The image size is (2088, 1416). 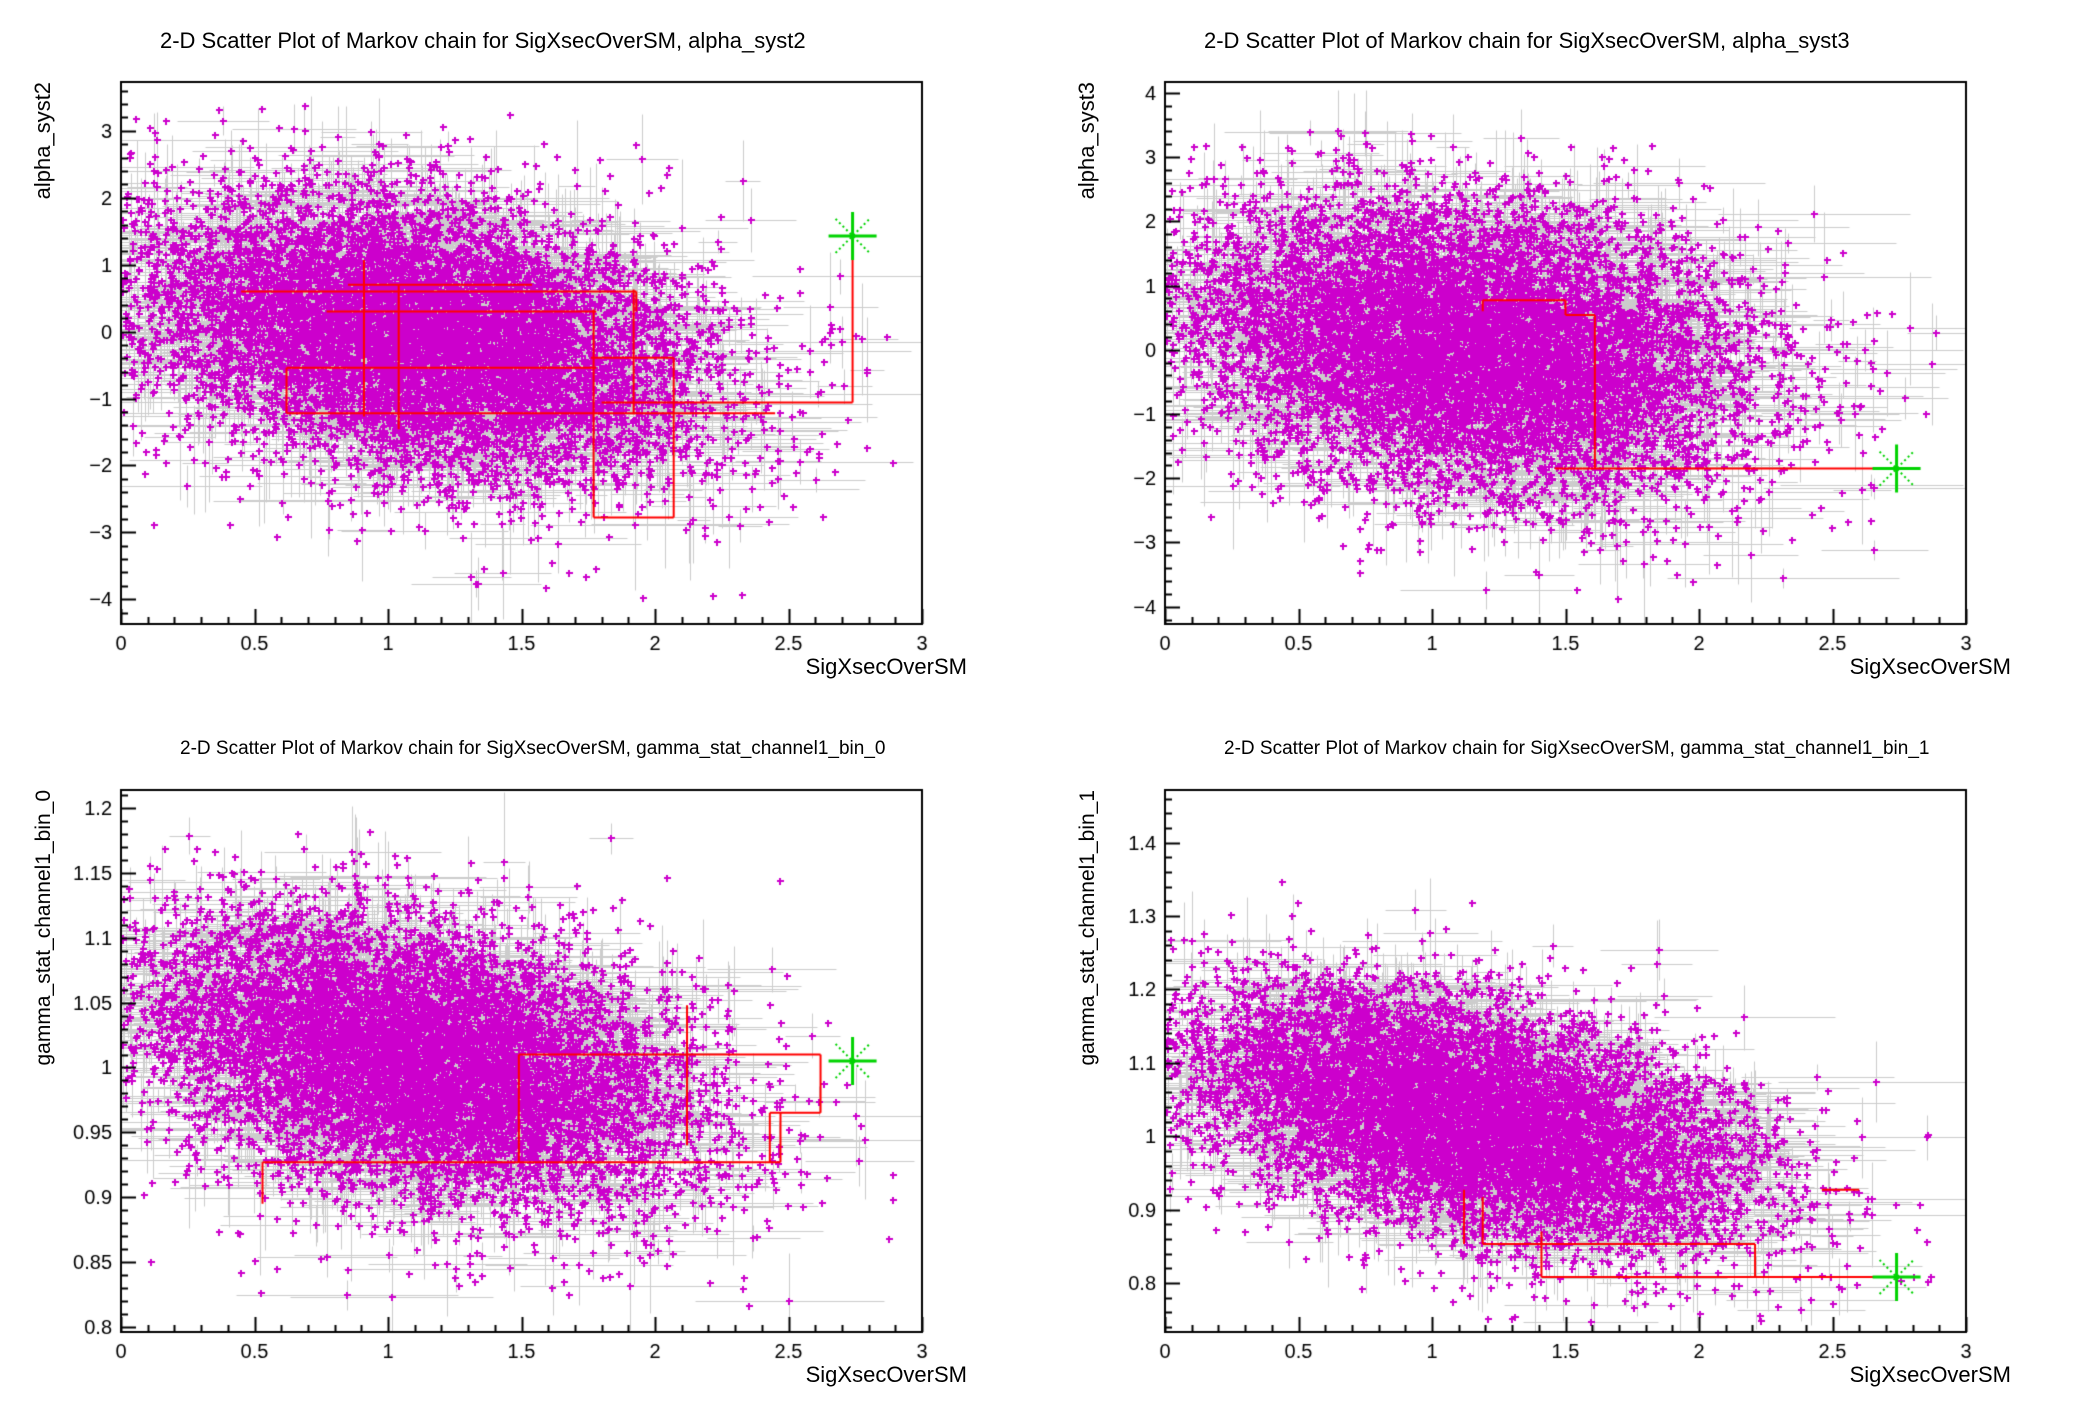 I want to click on y-axis-title: gamma_stat_channel1_bin_1, so click(x=1087, y=928).